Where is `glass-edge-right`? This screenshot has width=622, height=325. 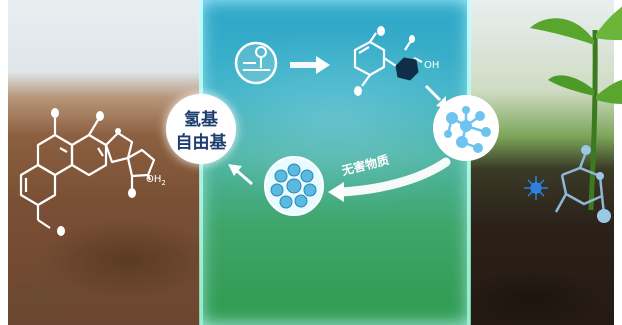 glass-edge-right is located at coordinates (469, 162).